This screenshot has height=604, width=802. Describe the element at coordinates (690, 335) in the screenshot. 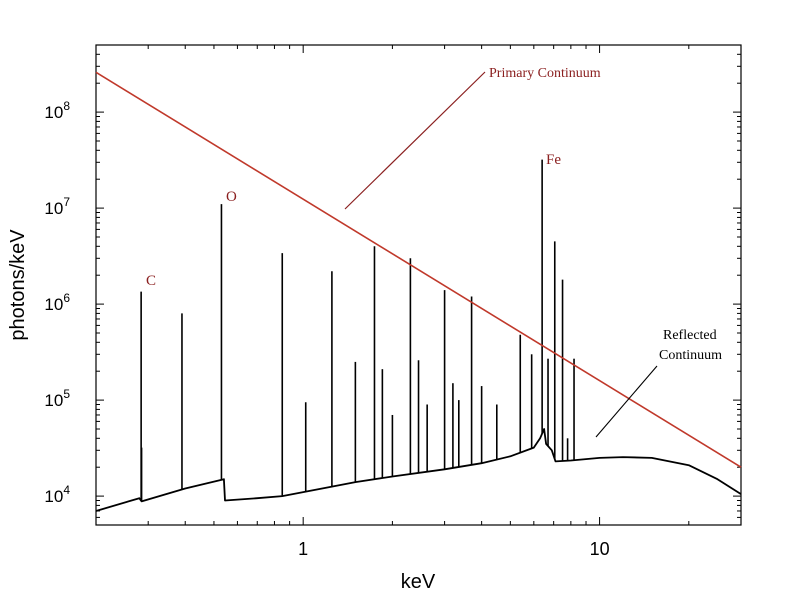

I see `annotation-reflected: Reflected` at that location.